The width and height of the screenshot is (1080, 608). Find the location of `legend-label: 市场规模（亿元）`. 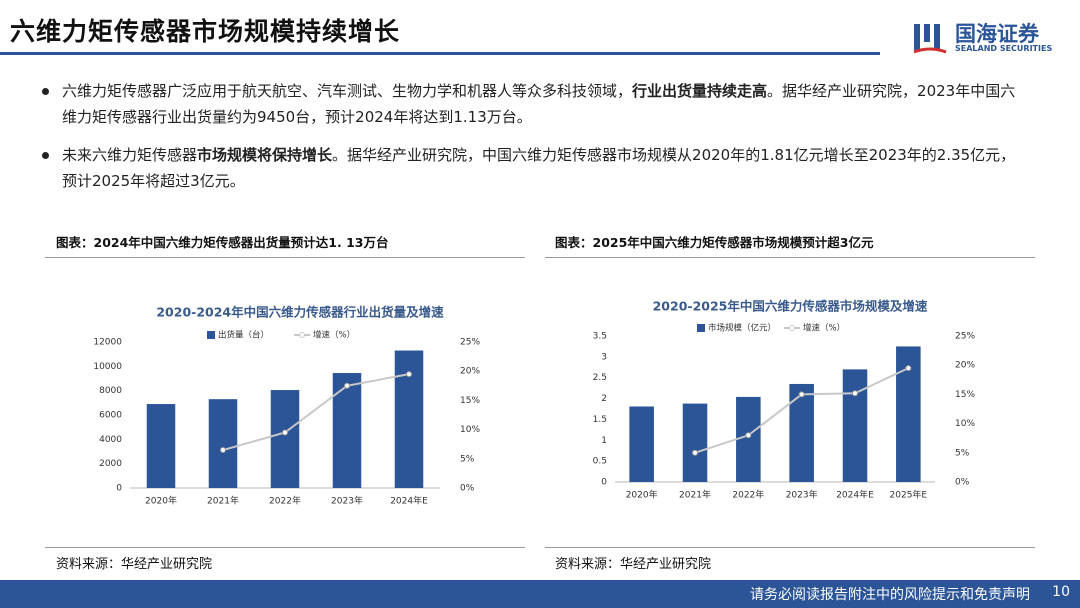

legend-label: 市场规模（亿元） is located at coordinates (742, 328).